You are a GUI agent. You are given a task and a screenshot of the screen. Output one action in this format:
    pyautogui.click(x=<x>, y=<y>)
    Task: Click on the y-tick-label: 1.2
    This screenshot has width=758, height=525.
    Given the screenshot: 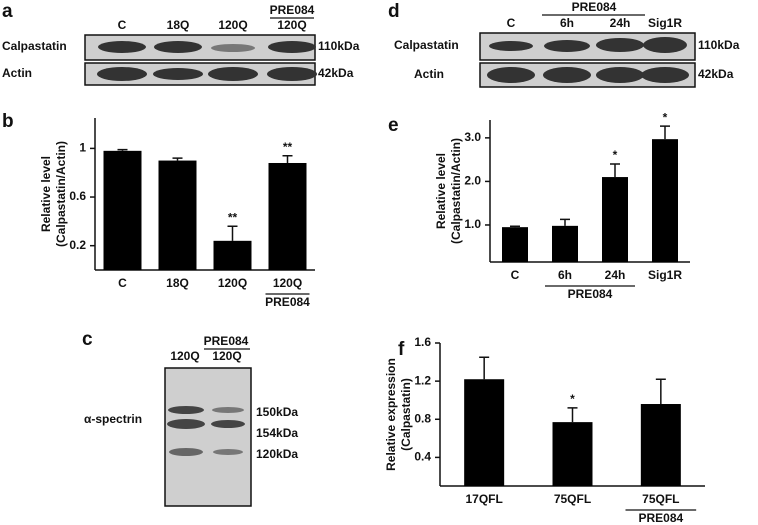 What is the action you would take?
    pyautogui.click(x=422, y=380)
    